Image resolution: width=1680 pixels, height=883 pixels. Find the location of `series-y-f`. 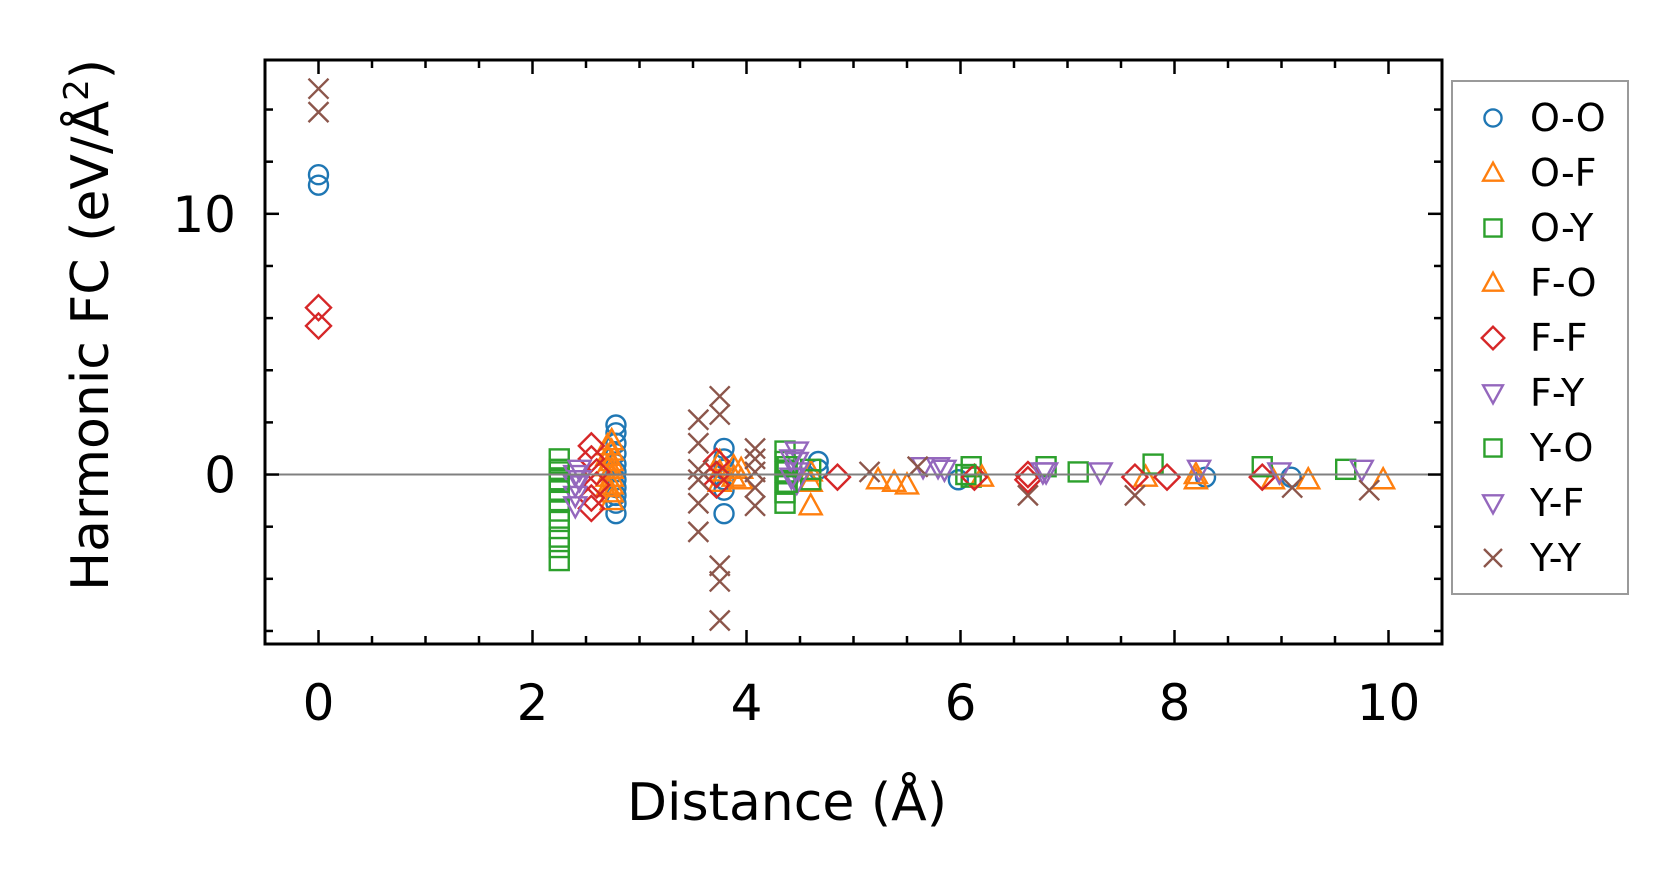

series-y-f is located at coordinates (813, 471).